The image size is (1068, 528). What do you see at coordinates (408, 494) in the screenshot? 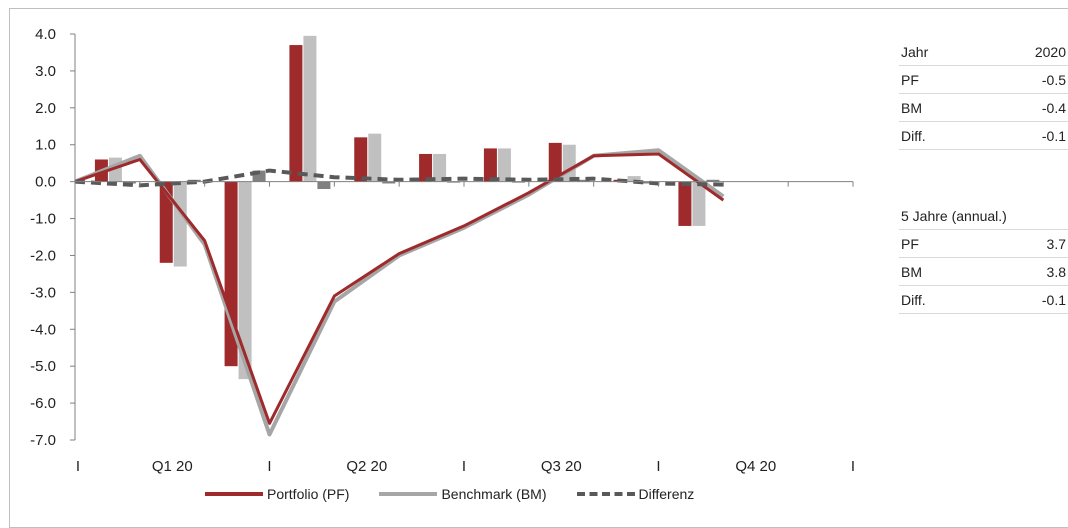
I see `legend-swatch-bm` at bounding box center [408, 494].